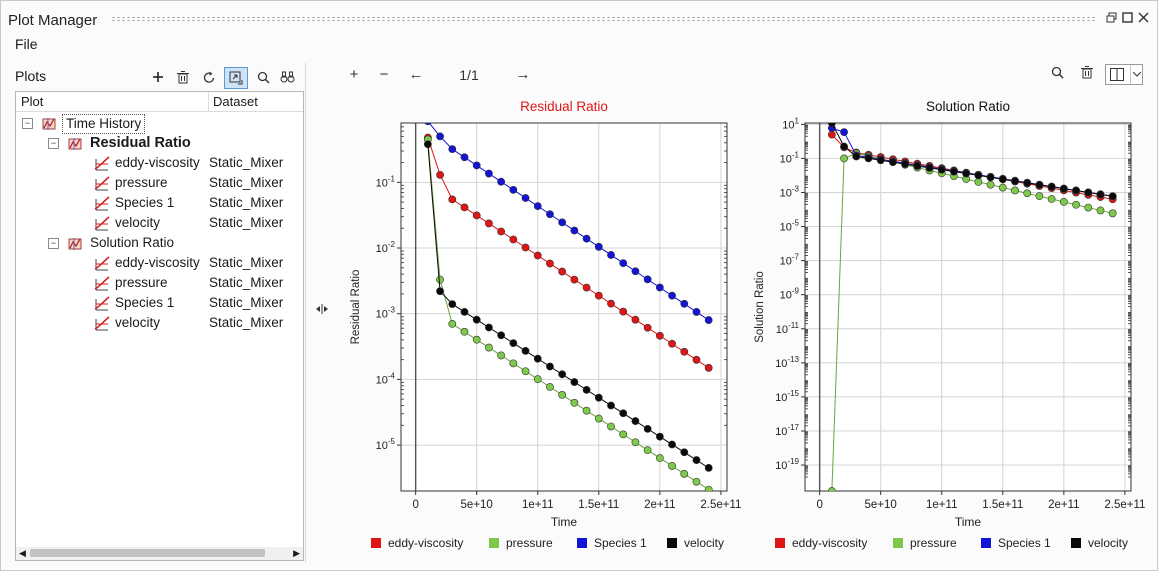 The width and height of the screenshot is (1158, 571). Describe the element at coordinates (1127, 17) in the screenshot. I see `maximize-icon` at that location.